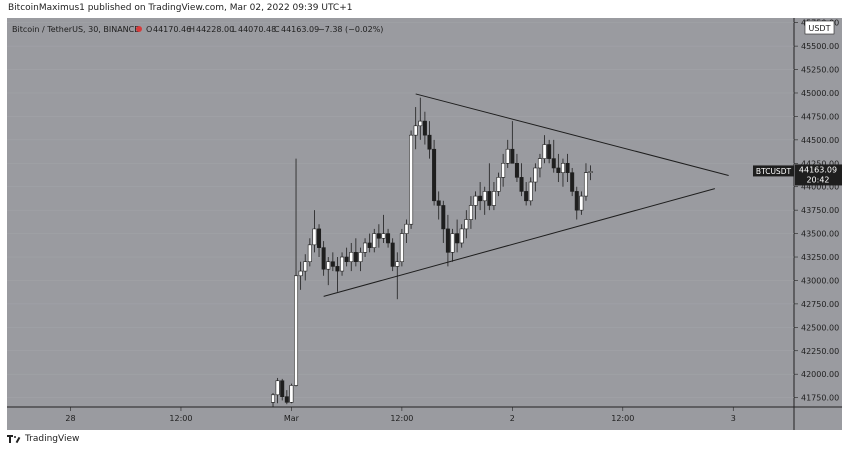 This screenshot has height=450, width=850. What do you see at coordinates (774, 171) in the screenshot?
I see `price-marker-ticker: BTCUSDT` at bounding box center [774, 171].